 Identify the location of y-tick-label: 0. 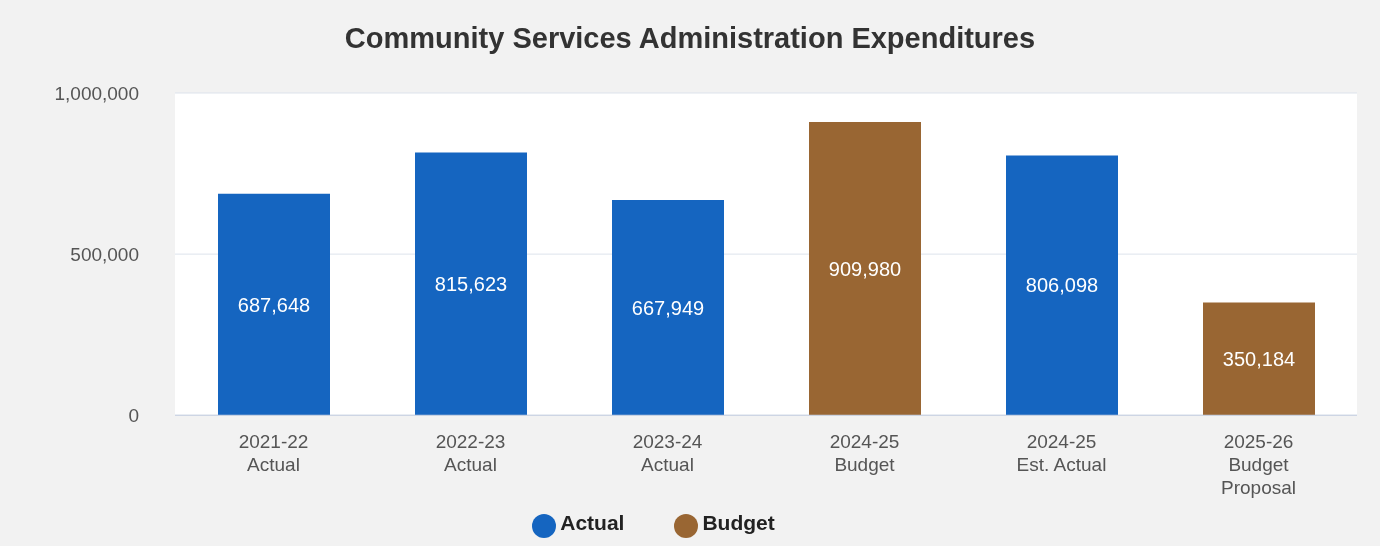
(133, 415).